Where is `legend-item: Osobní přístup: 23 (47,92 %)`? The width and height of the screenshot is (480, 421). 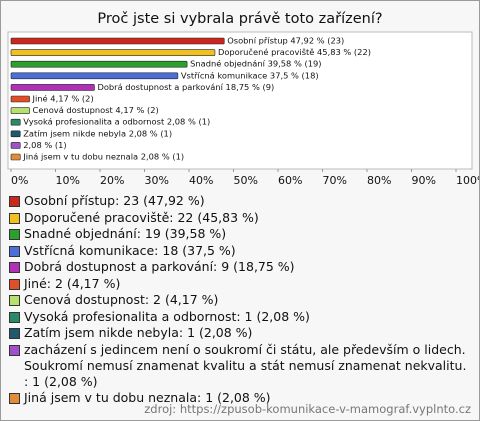
legend-item: Osobní přístup: 23 (47,92 %) is located at coordinates (240, 201).